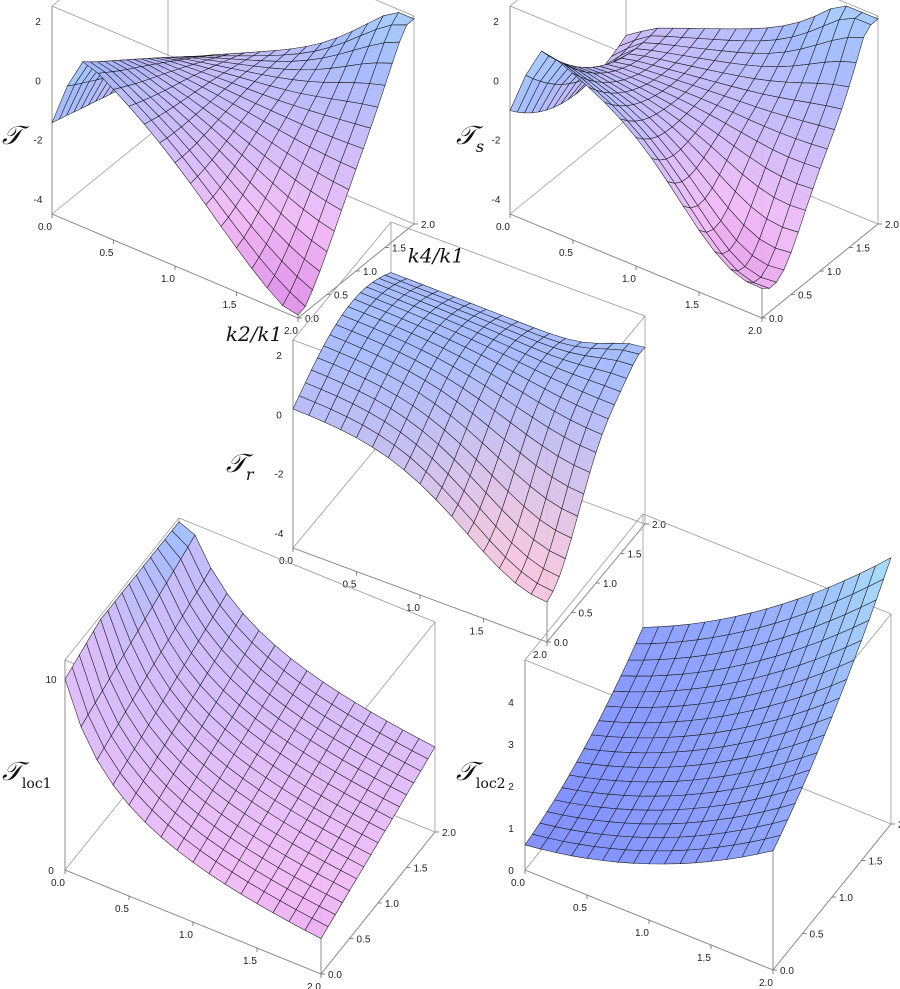  Describe the element at coordinates (480, 146) in the screenshot. I see `z-axis-subscript: s` at that location.